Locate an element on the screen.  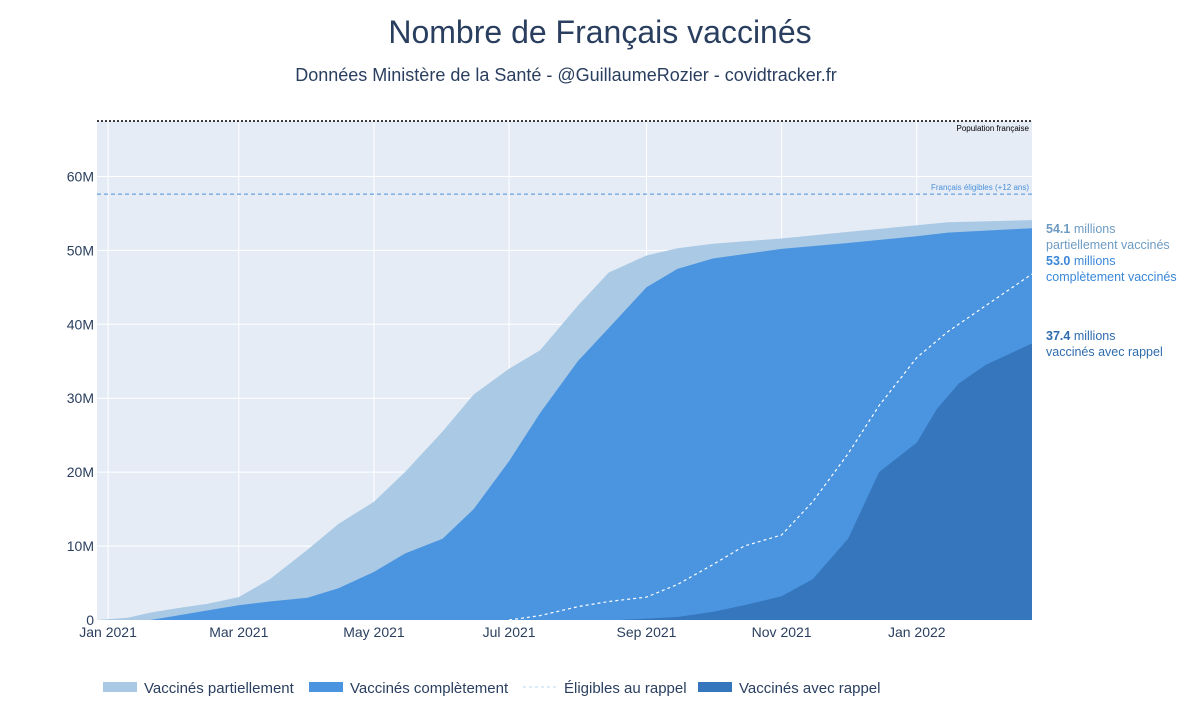
legend-label: Éligibles au rappel is located at coordinates (625, 688).